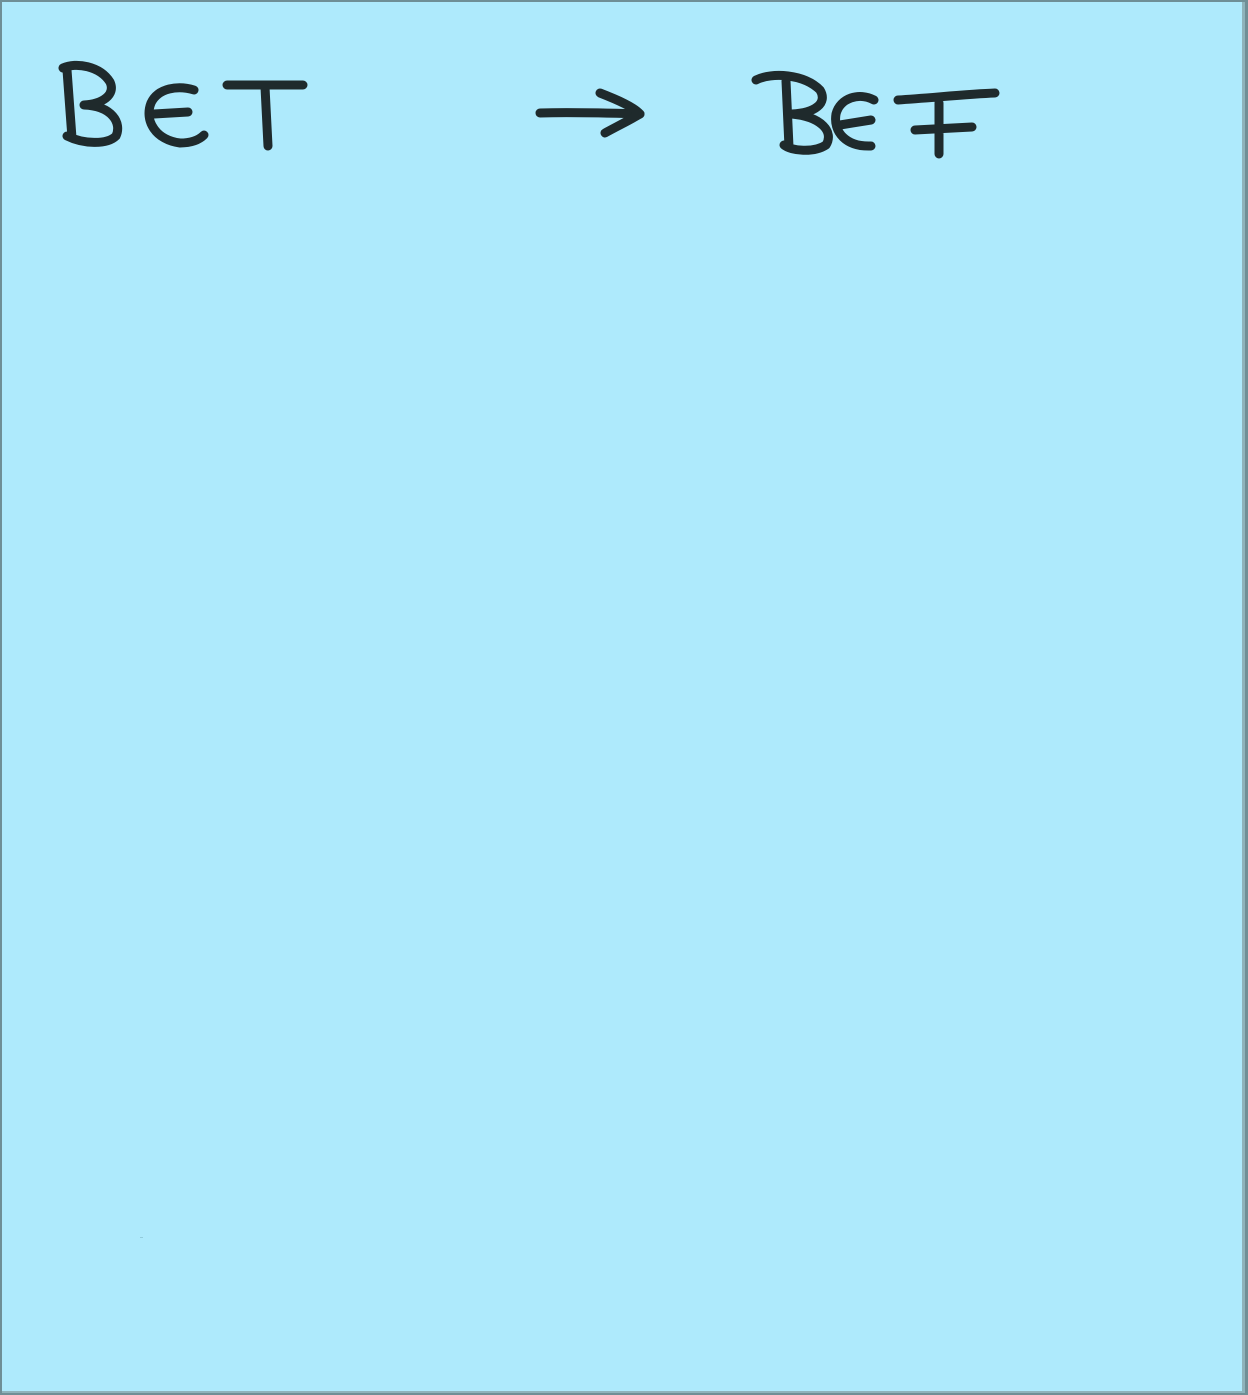  Describe the element at coordinates (855, 121) in the screenshot. I see `letter-e-right` at that location.